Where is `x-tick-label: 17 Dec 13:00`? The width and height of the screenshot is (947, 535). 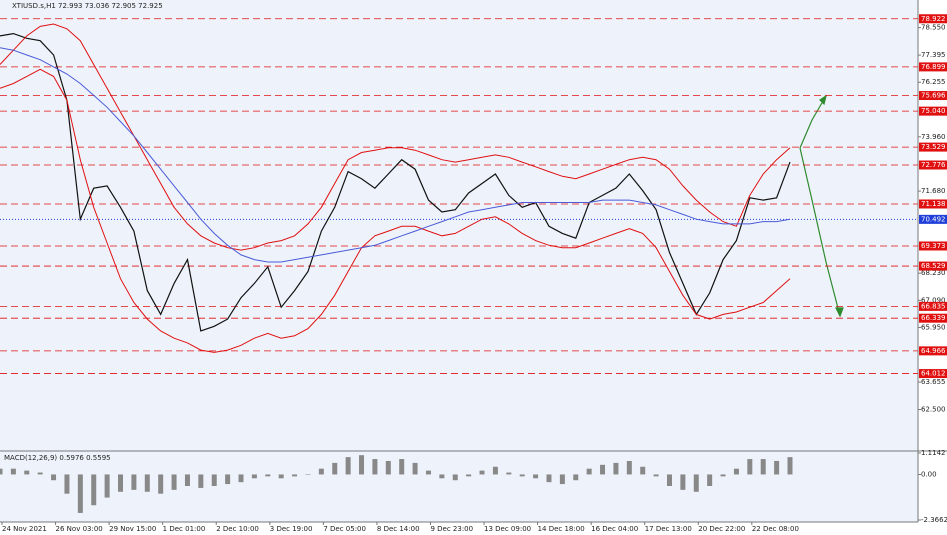
x-tick-label: 17 Dec 13:00 is located at coordinates (668, 529).